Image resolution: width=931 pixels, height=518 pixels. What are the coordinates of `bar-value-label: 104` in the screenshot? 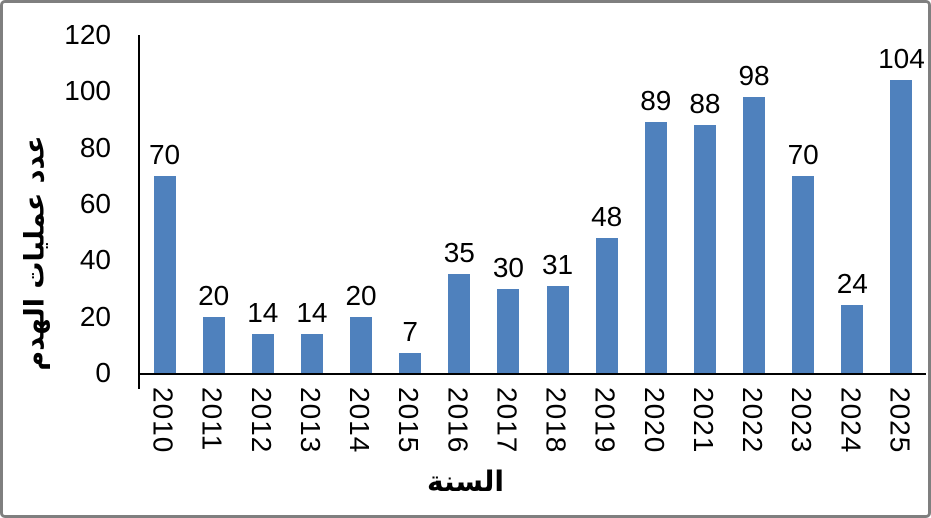 It's located at (901, 59).